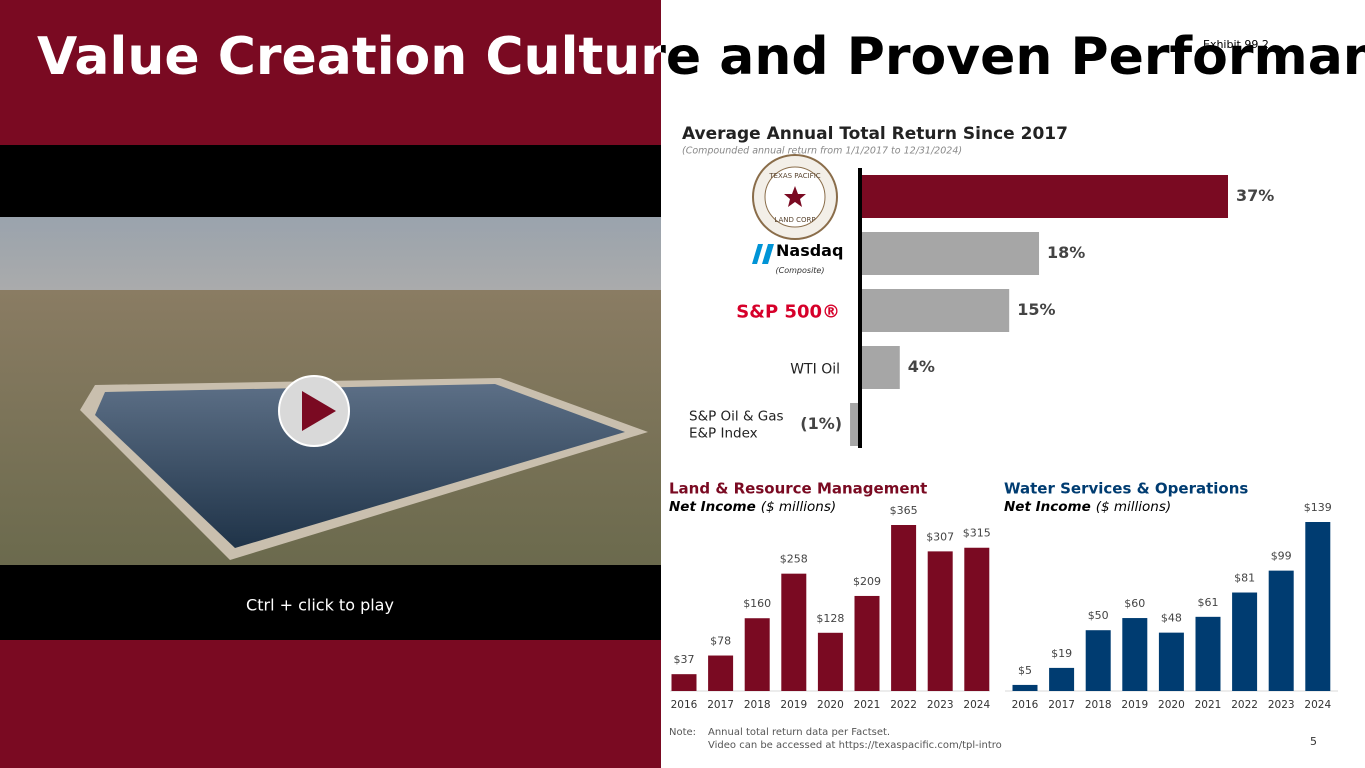  Describe the element at coordinates (830, 618) in the screenshot. I see `value-label: $128` at that location.